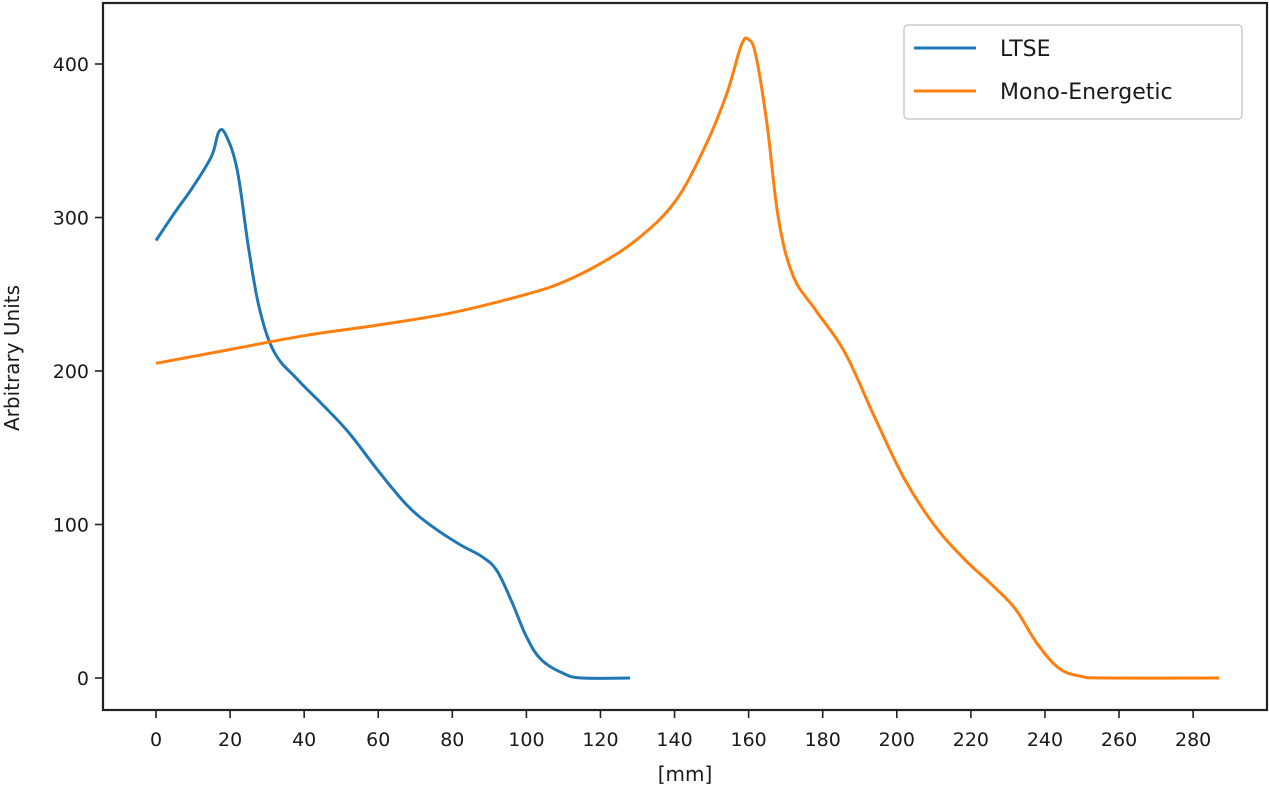 Image resolution: width=1269 pixels, height=788 pixels. Describe the element at coordinates (452, 740) in the screenshot. I see `x-tick-label: 80` at that location.